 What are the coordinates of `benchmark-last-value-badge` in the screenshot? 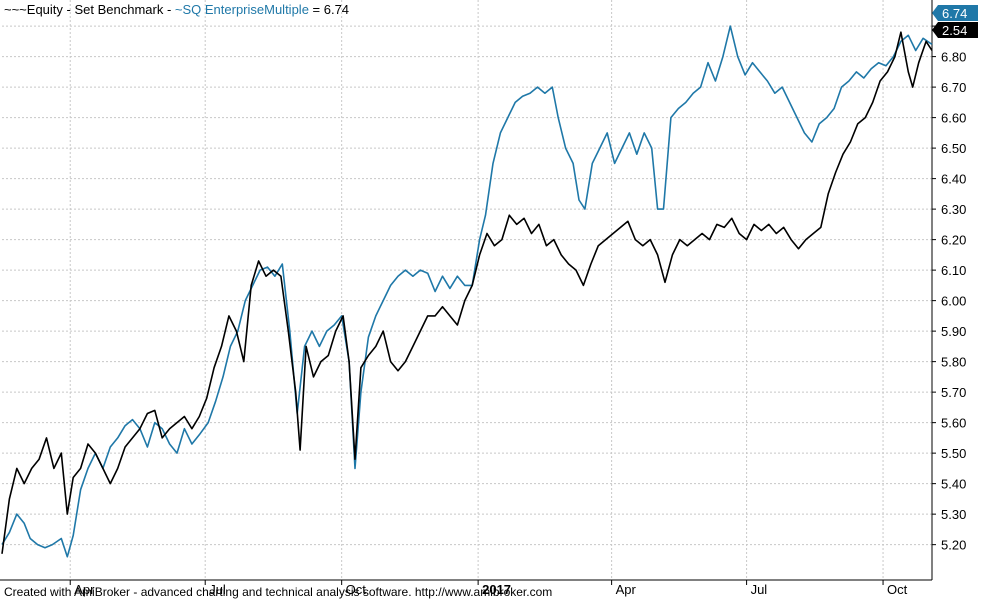 It's located at (955, 13).